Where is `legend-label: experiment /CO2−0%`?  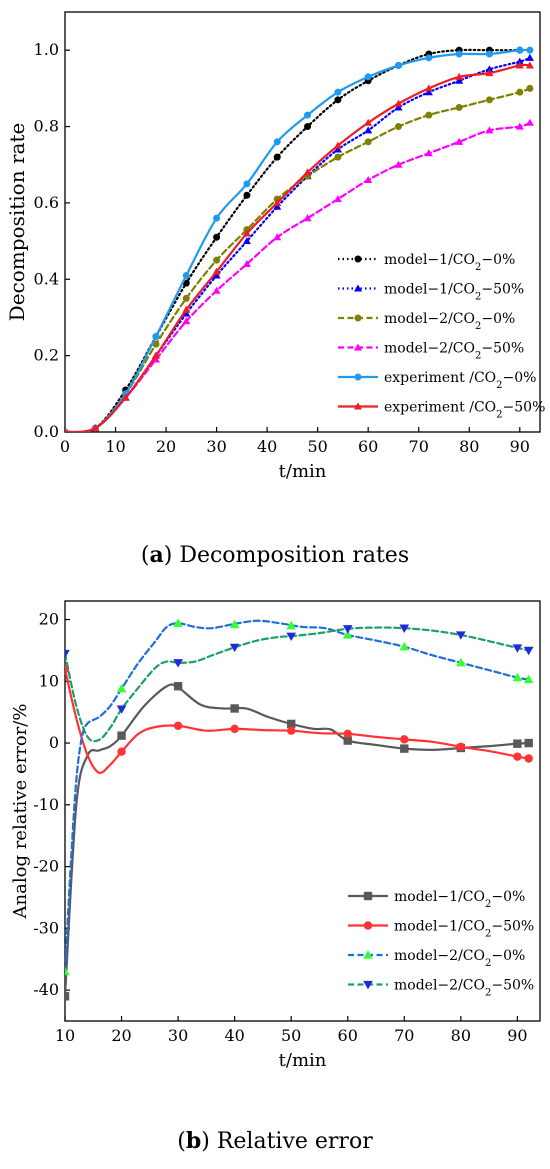 legend-label: experiment /CO2−0% is located at coordinates (460, 380).